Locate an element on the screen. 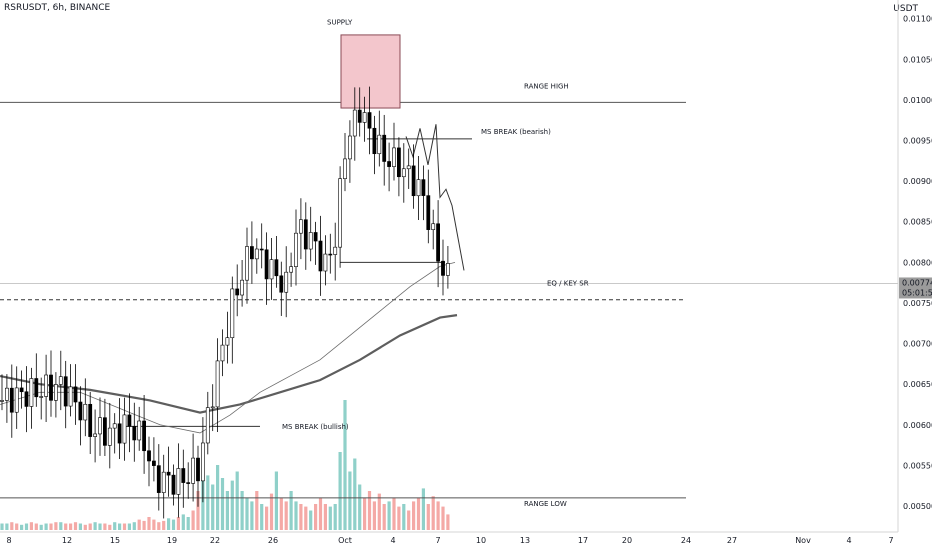  currency-unit: USDT is located at coordinates (905, 9).